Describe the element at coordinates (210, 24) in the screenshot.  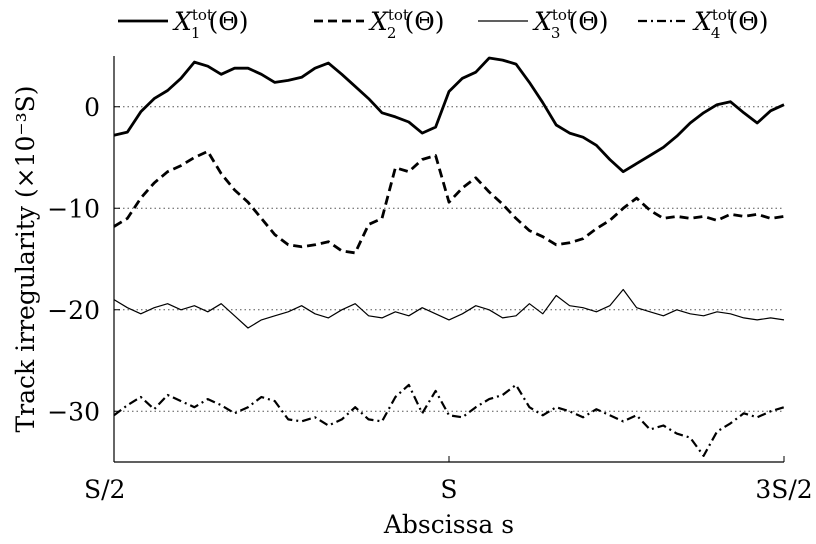
I see `legend-label-1: Xtot 1 (Θ)` at that location.